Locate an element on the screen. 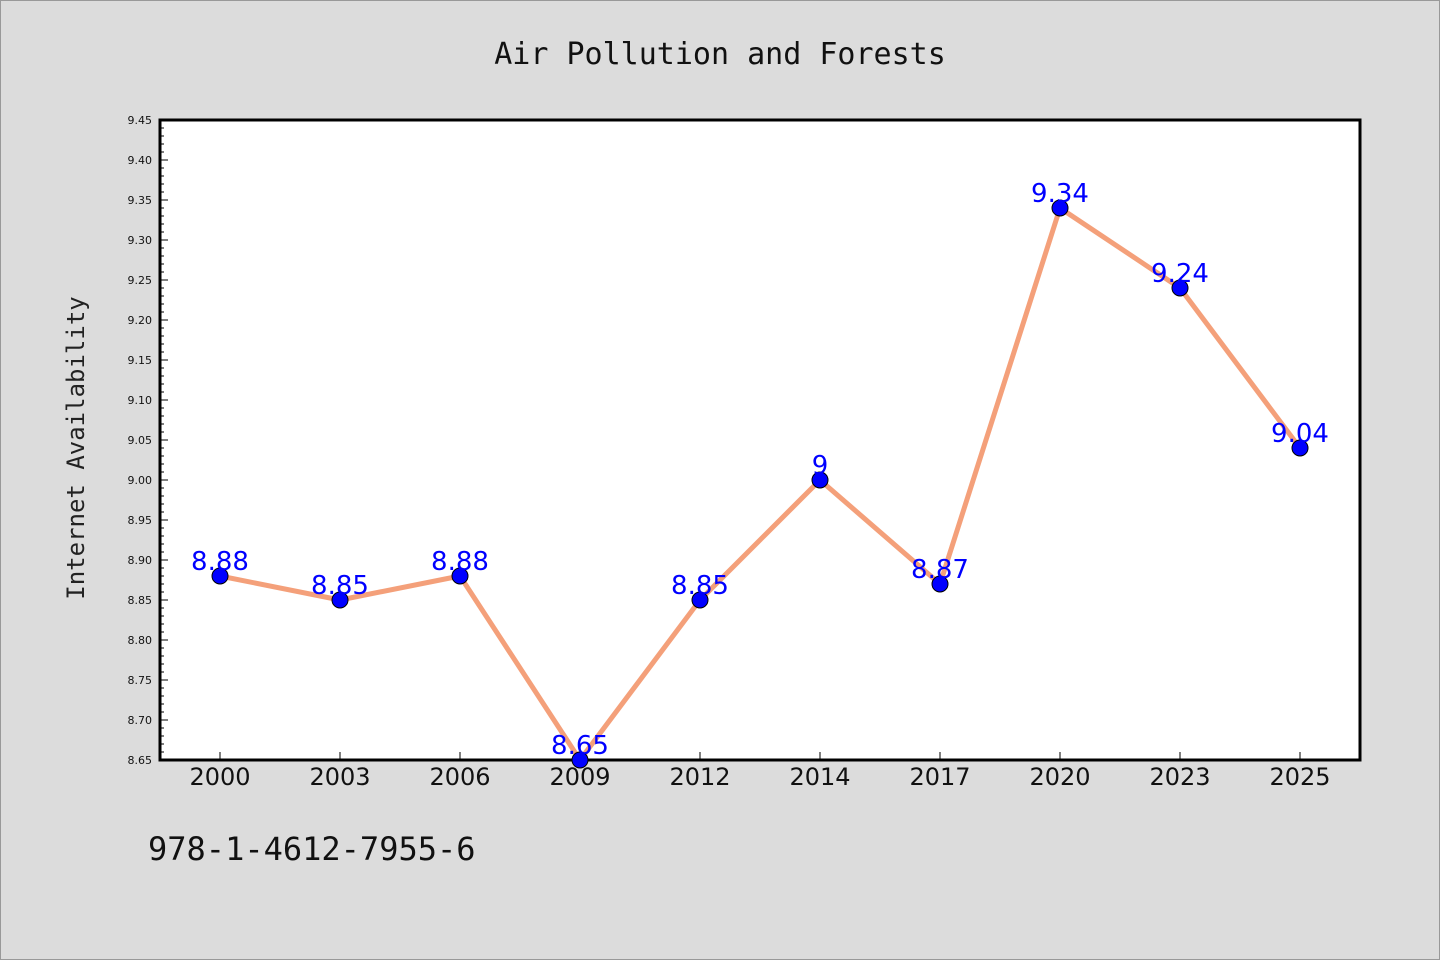  x-tick-label: 2023 is located at coordinates (1179, 777).